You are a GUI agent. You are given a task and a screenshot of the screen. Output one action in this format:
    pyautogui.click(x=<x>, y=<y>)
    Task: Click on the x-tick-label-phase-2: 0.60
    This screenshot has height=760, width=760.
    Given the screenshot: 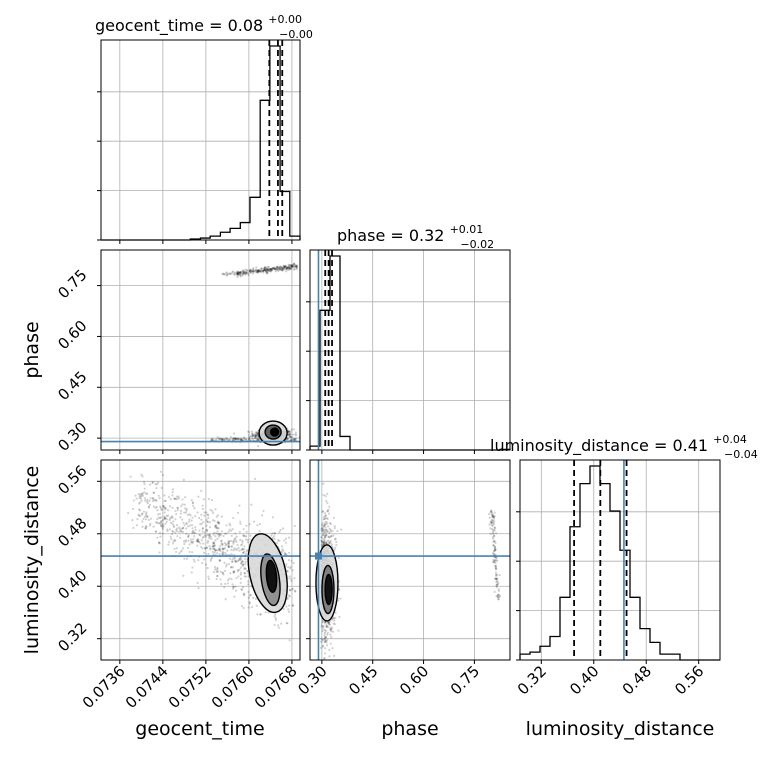 What is the action you would take?
    pyautogui.click(x=414, y=680)
    